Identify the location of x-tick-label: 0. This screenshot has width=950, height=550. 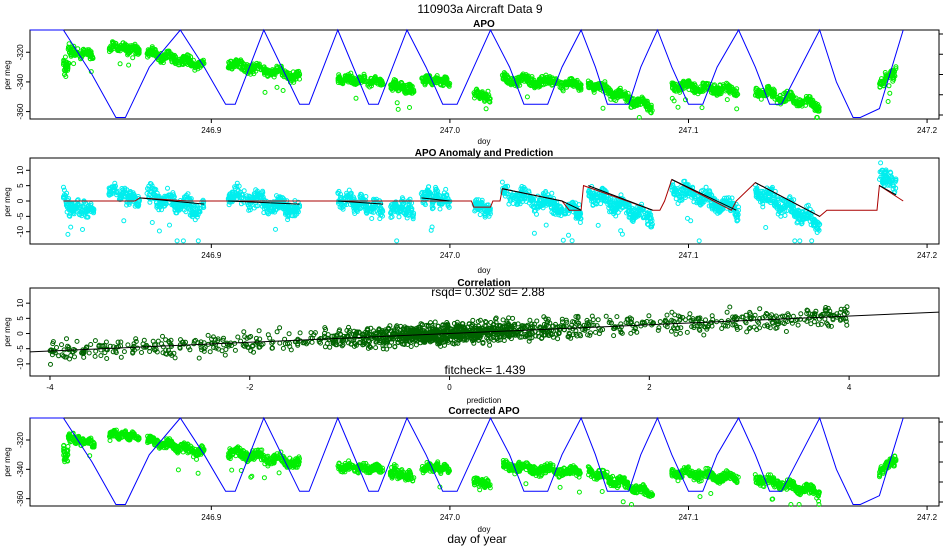
(449, 387).